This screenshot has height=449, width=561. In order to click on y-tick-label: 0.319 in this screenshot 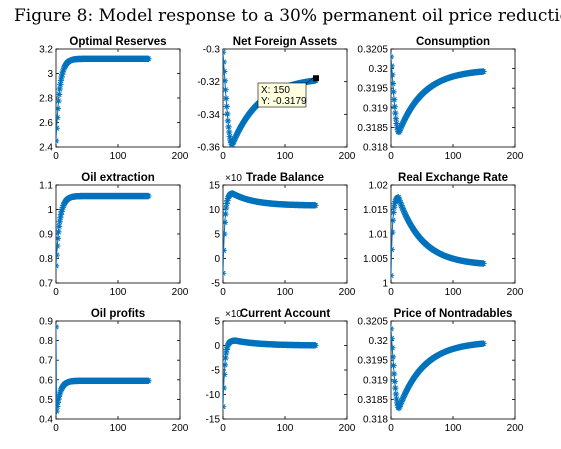, I will do `click(375, 380)`.